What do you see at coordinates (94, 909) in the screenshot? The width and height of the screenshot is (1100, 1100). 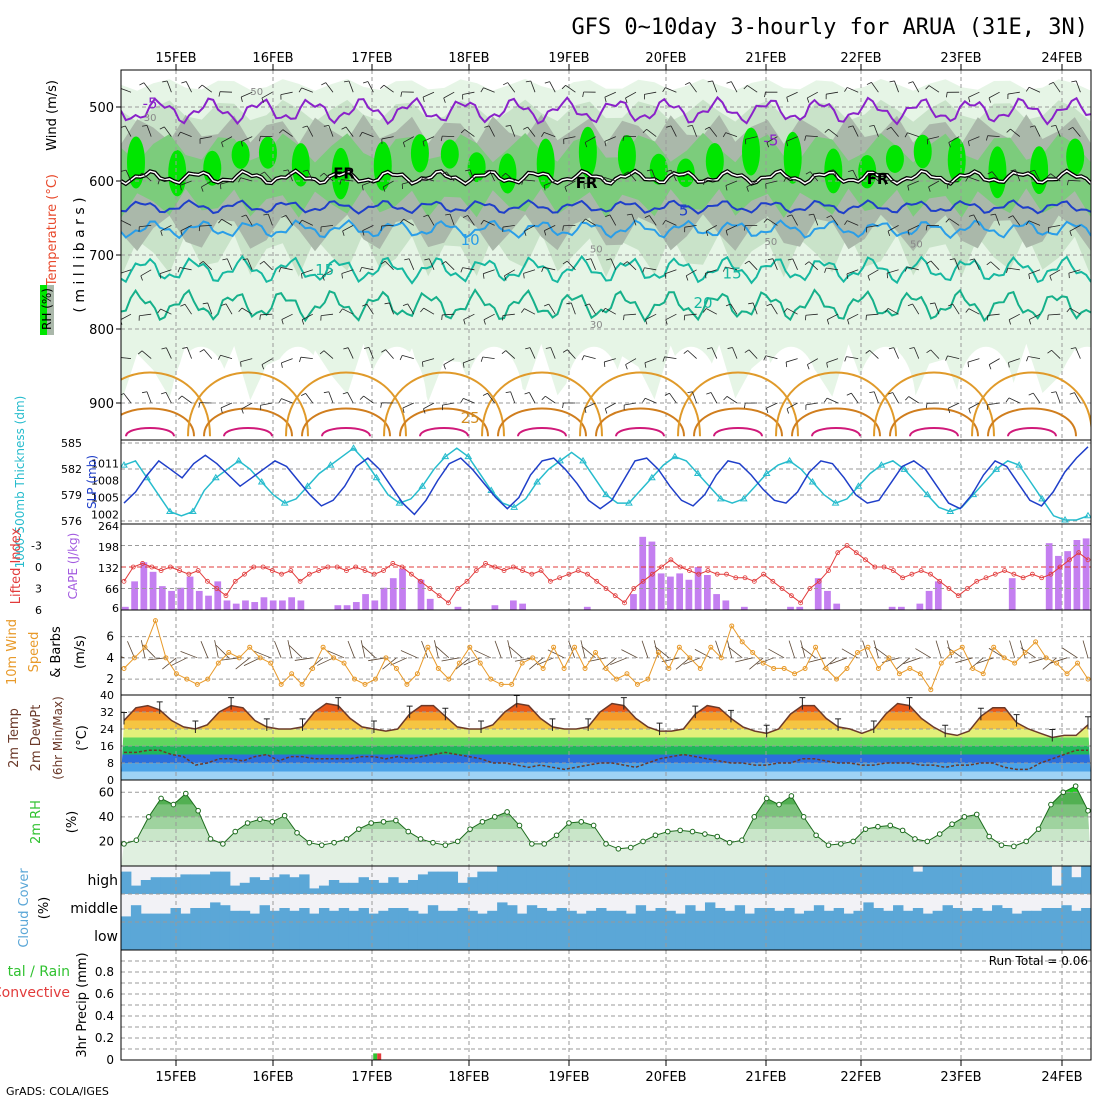 I see `cloud-layer-label-middle: middle` at bounding box center [94, 909].